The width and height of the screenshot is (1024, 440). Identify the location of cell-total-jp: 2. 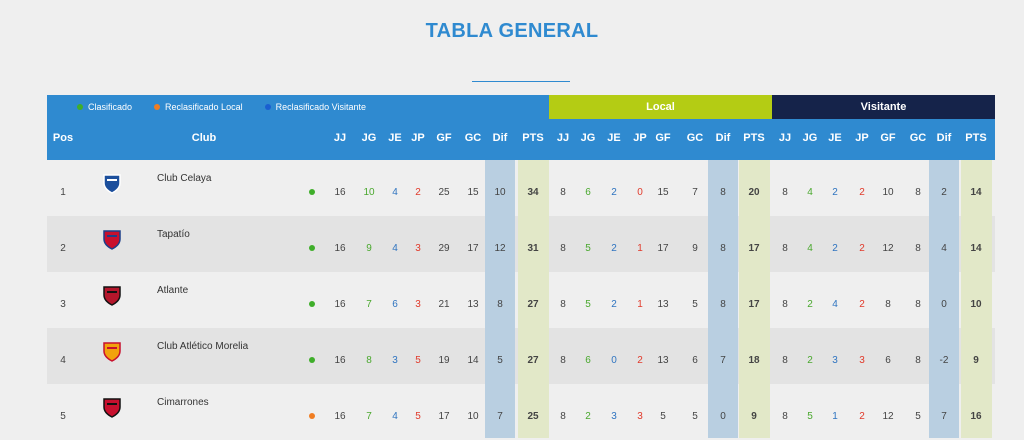
(418, 192).